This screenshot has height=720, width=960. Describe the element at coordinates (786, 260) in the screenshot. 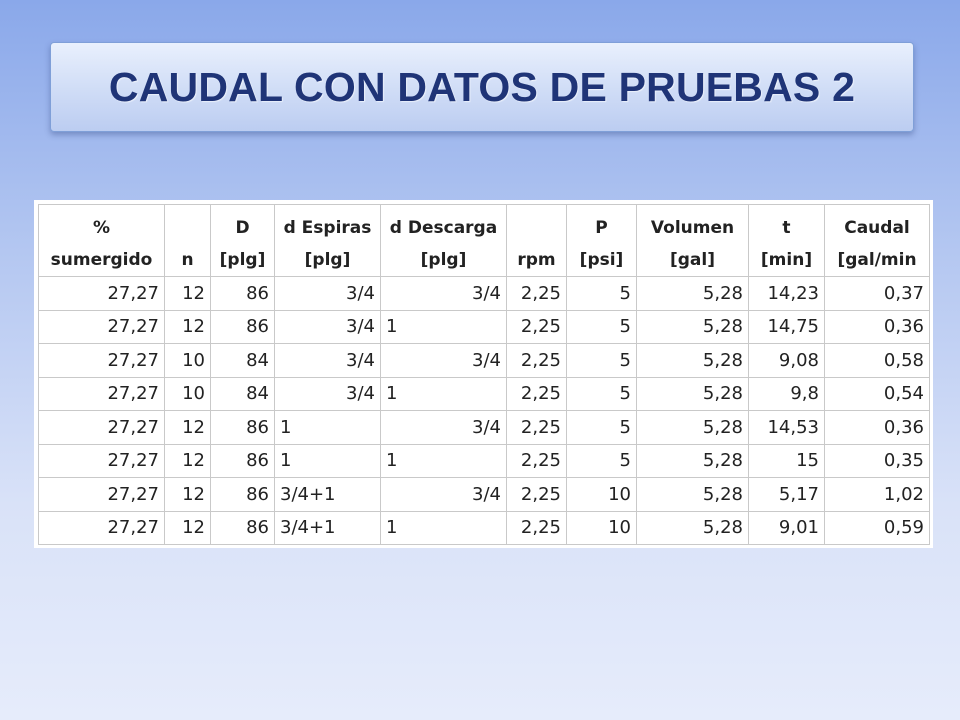

I see `column-header-line2: [min]` at that location.